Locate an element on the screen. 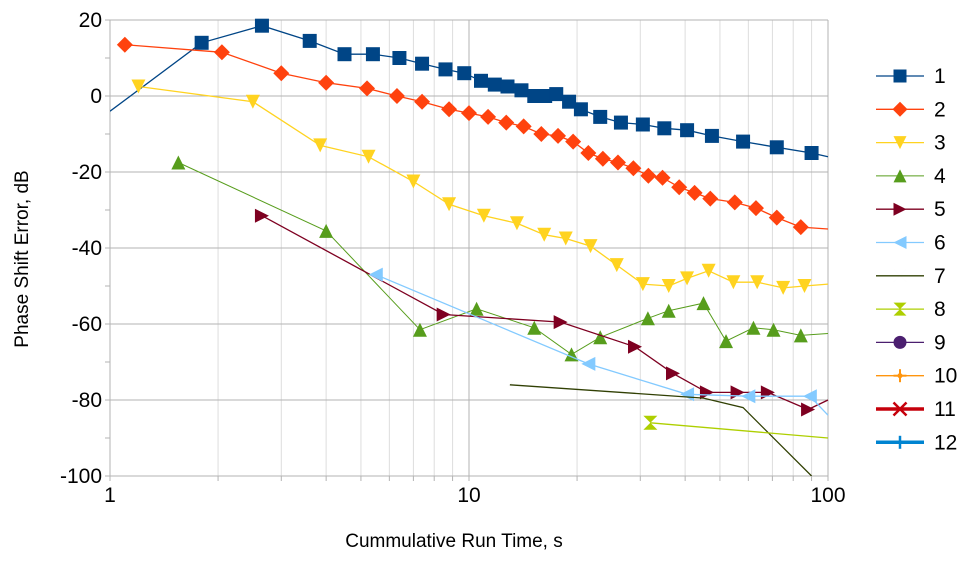 Image resolution: width=971 pixels, height=564 pixels. legend-marker-b is located at coordinates (900, 409).